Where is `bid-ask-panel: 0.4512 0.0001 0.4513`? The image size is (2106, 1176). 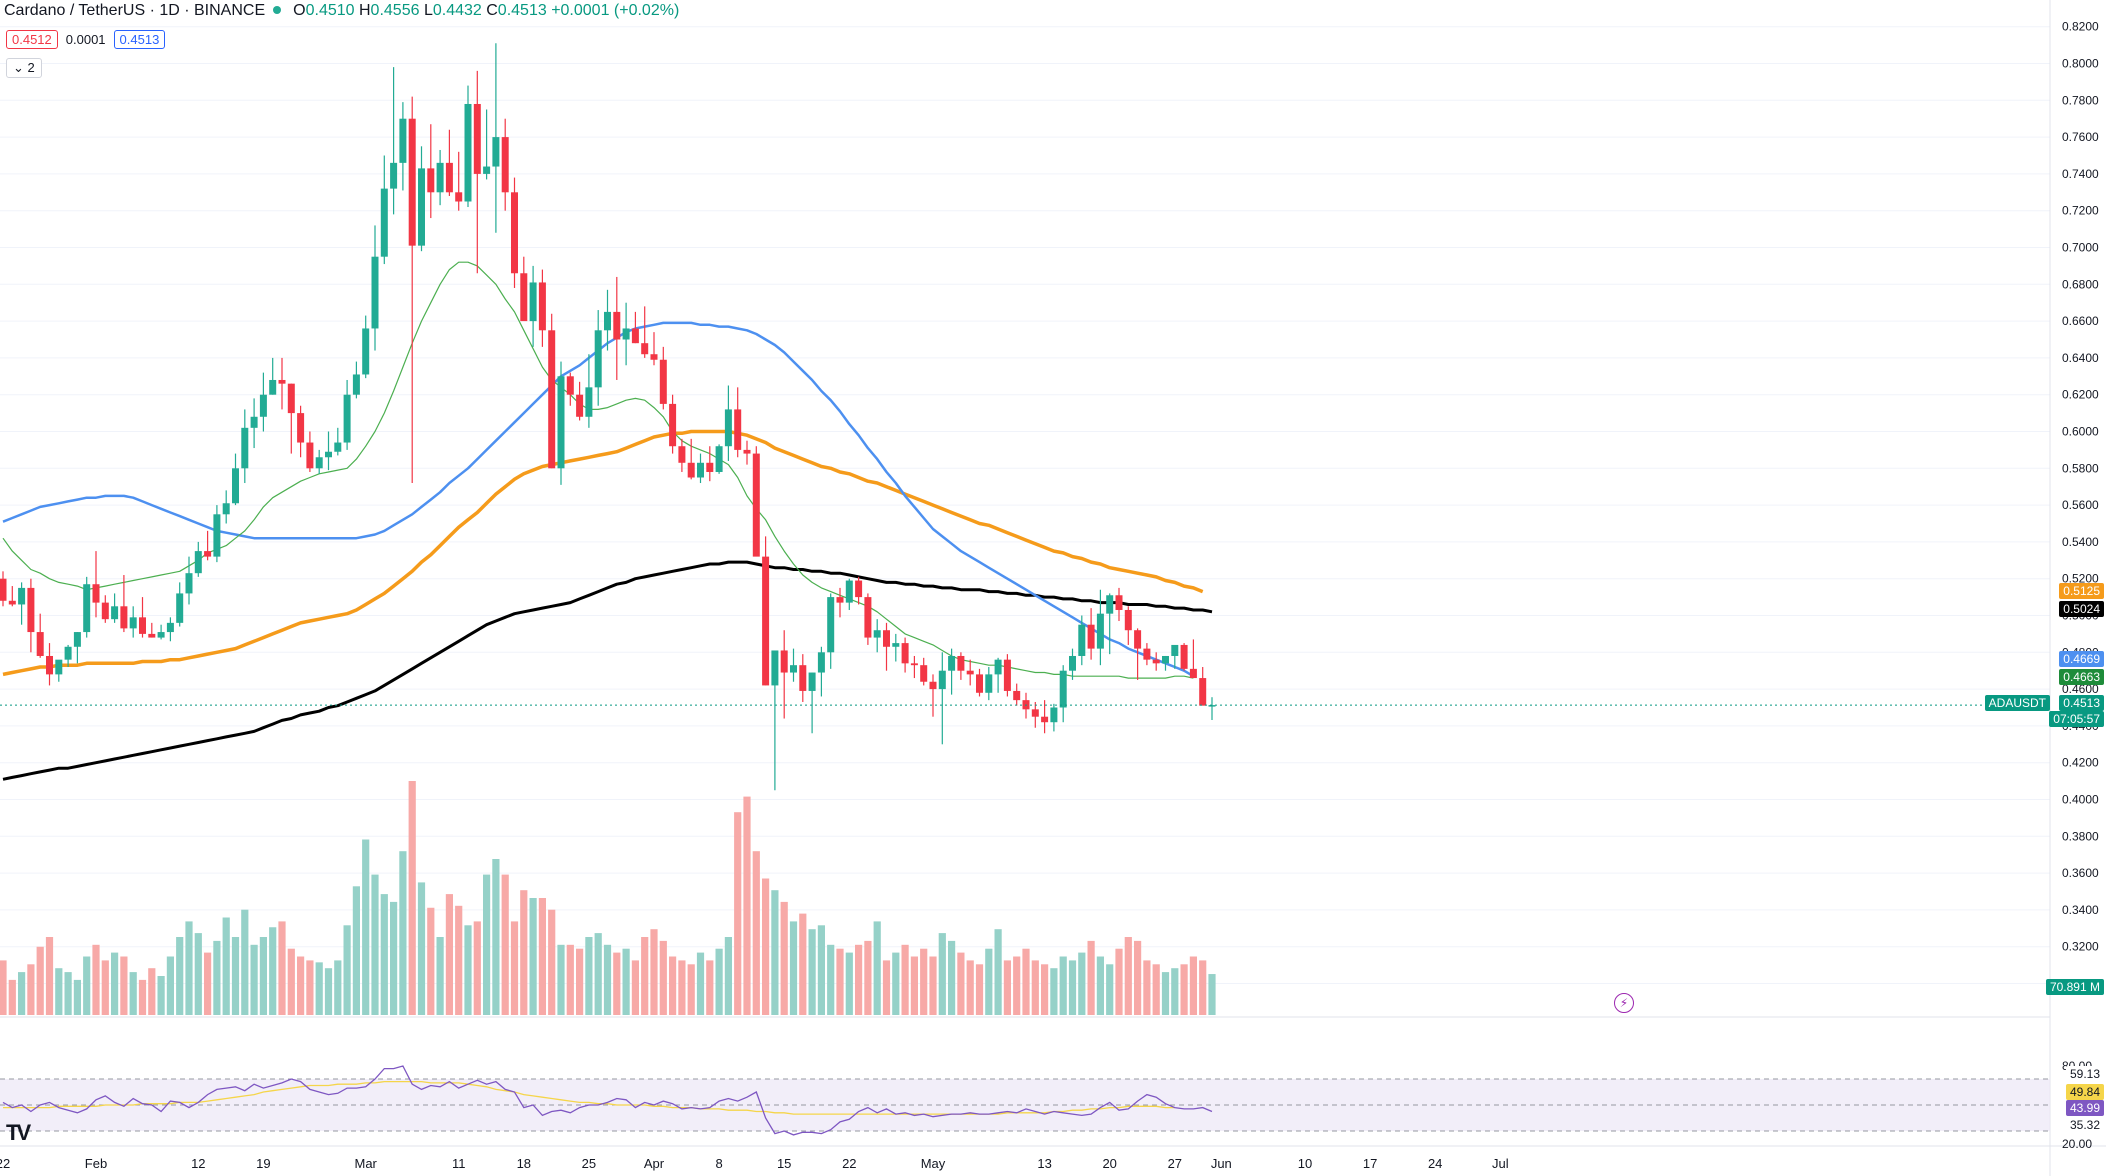
bid-ask-panel: 0.4512 0.0001 0.4513 is located at coordinates (86, 39).